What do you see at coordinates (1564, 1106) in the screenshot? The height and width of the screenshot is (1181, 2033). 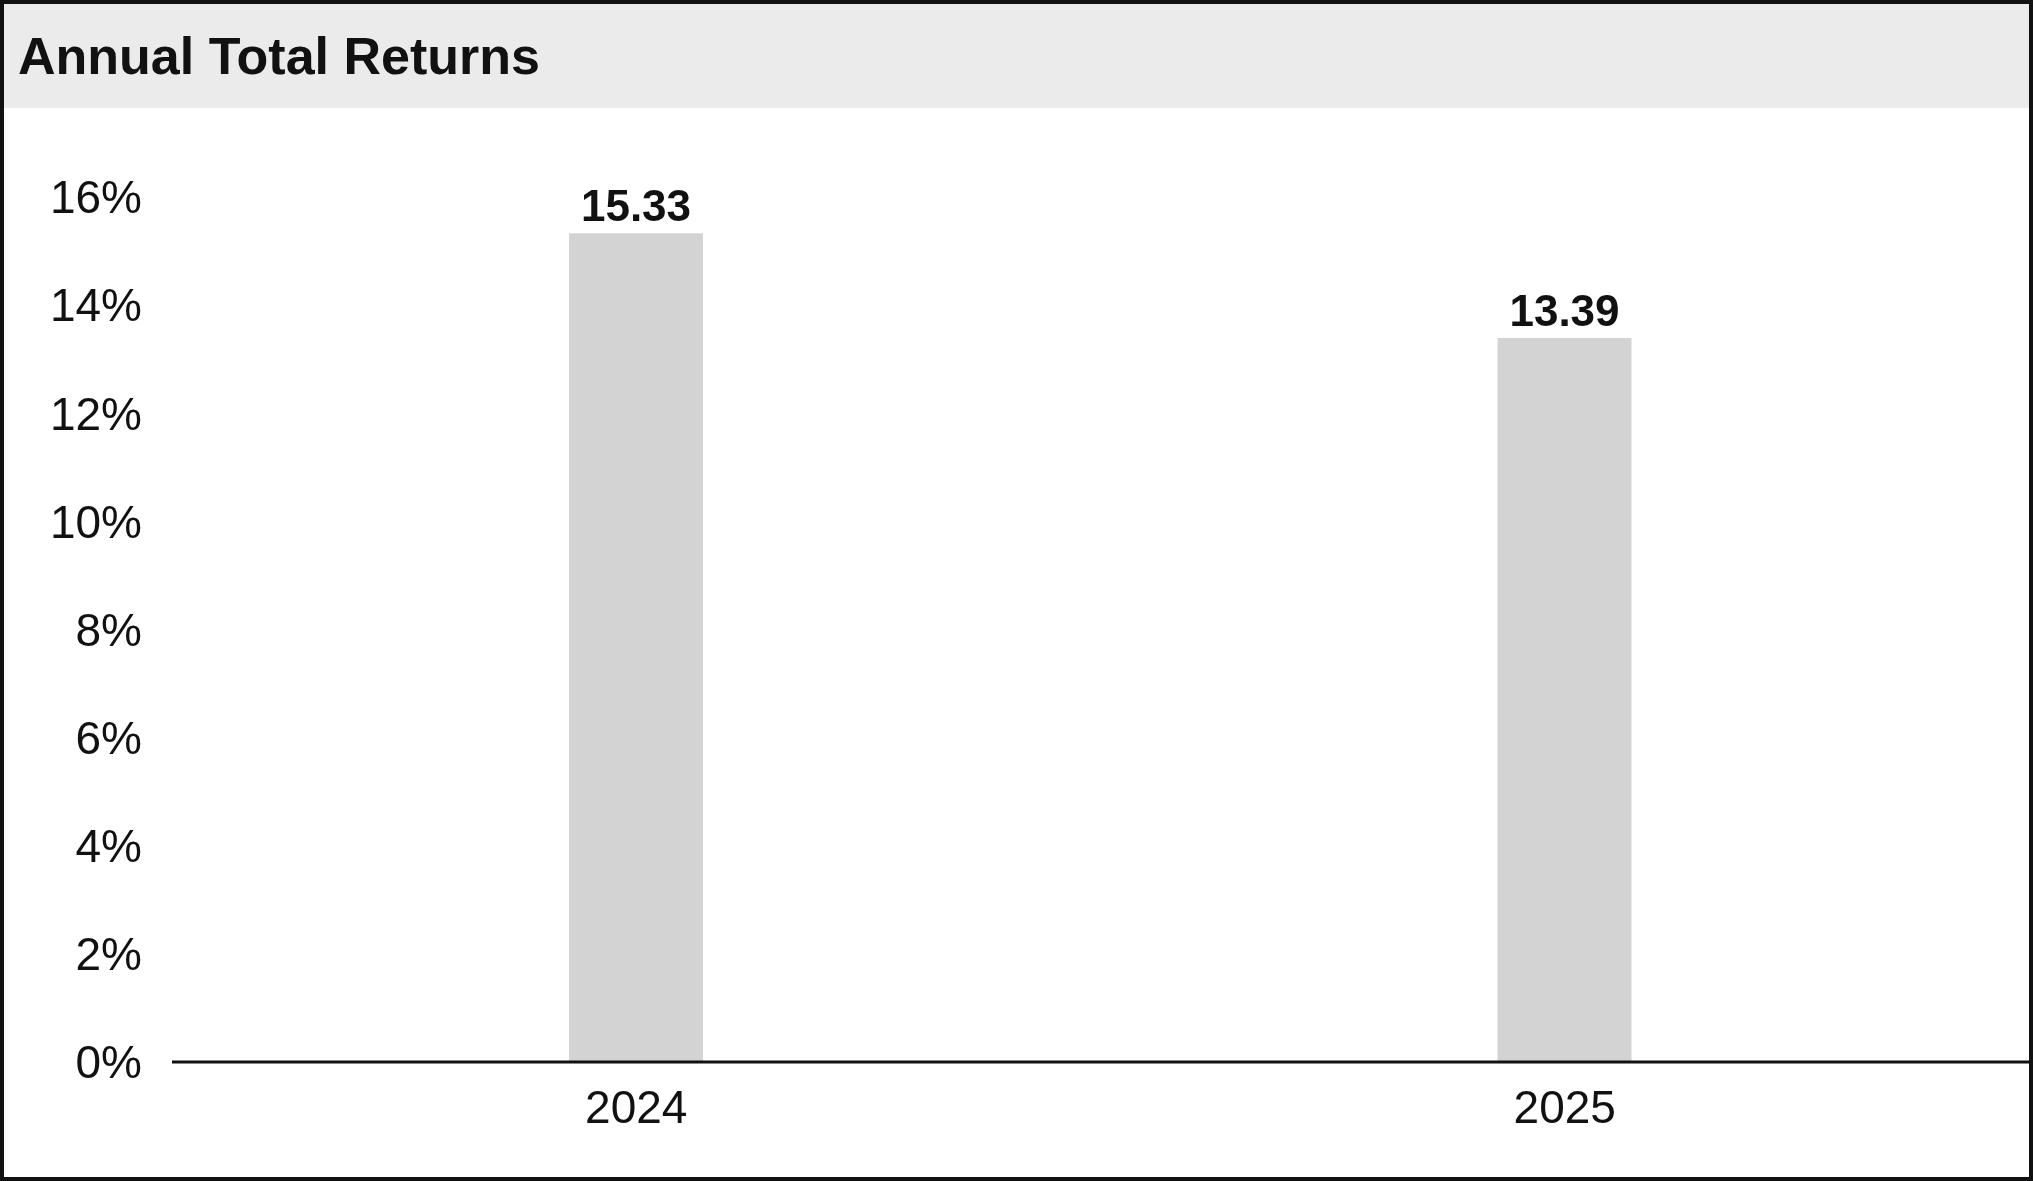 I see `x-tick-label: 2025` at bounding box center [1564, 1106].